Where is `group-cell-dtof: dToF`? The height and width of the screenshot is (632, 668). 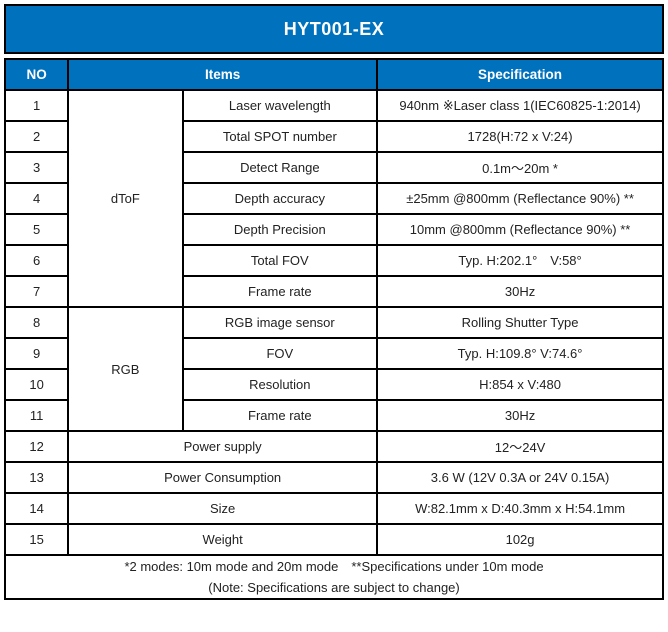
group-cell-dtof: dToF is located at coordinates (125, 198).